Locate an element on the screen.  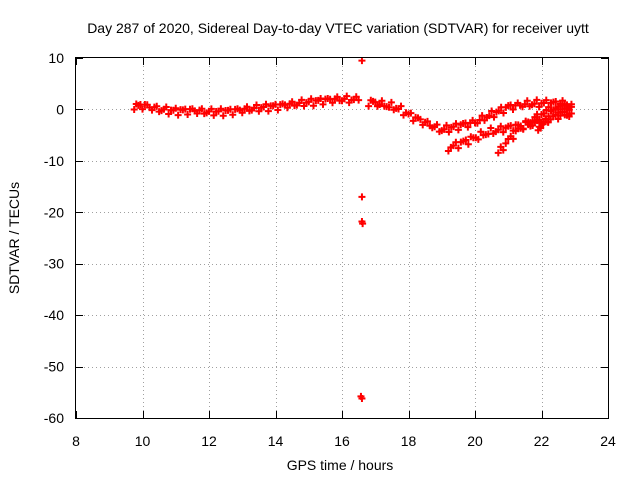
x-axis-label: GPS time / hours is located at coordinates (340, 465).